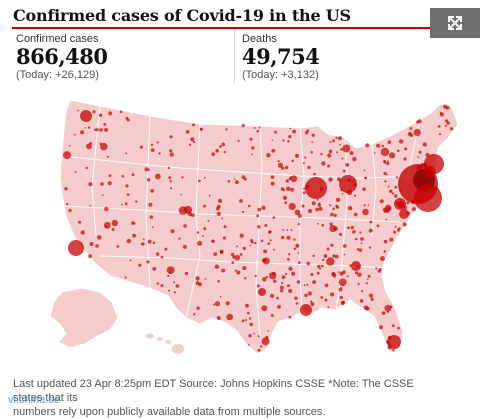 Image resolution: width=493 pixels, height=419 pixels. What do you see at coordinates (455, 23) in the screenshot?
I see `expand-button` at bounding box center [455, 23].